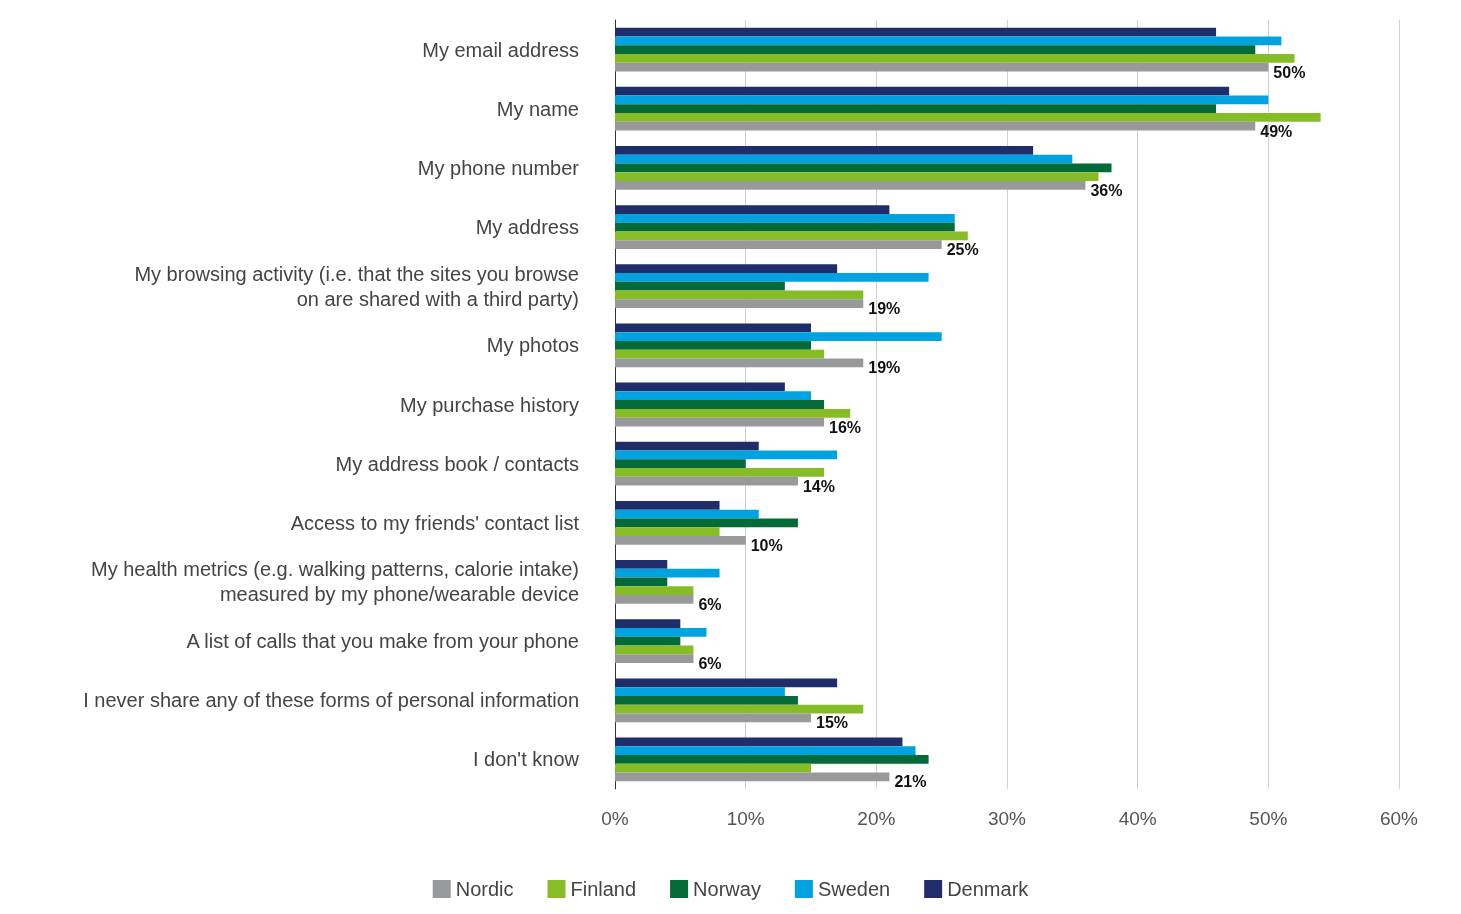 The width and height of the screenshot is (1461, 914). I want to click on y-tick-label: My browsing activity (i.e. that the sites you browse on are shared with a third party), so click(356, 286).